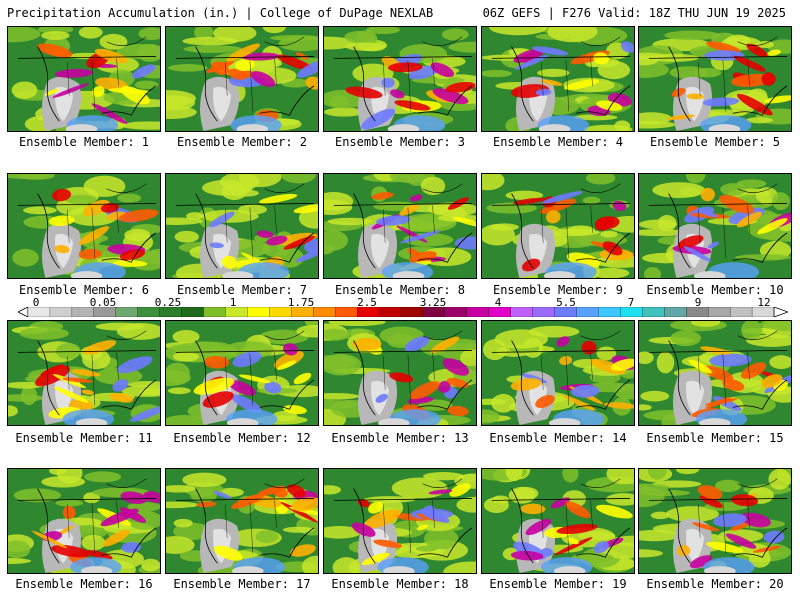 The image size is (800, 600). What do you see at coordinates (84, 142) in the screenshot?
I see `ensemble-member-label: Ensemble Member: 1` at bounding box center [84, 142].